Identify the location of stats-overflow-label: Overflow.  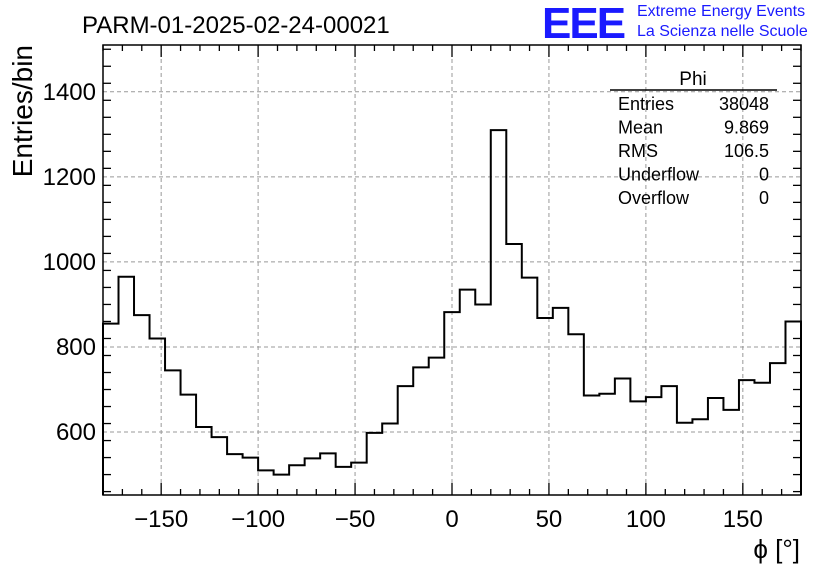
(654, 198).